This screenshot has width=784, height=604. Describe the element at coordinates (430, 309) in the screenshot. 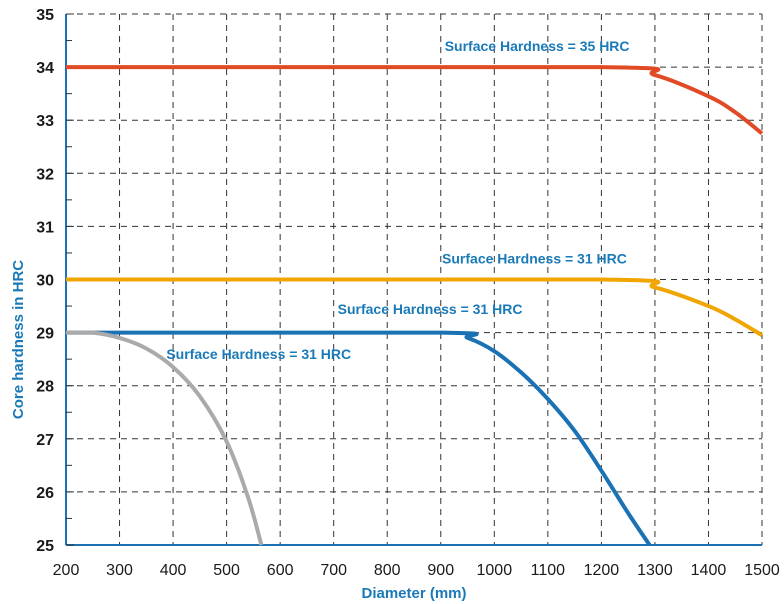

I see `series-annotation-3: Surface Hardness = 31 HRC` at that location.